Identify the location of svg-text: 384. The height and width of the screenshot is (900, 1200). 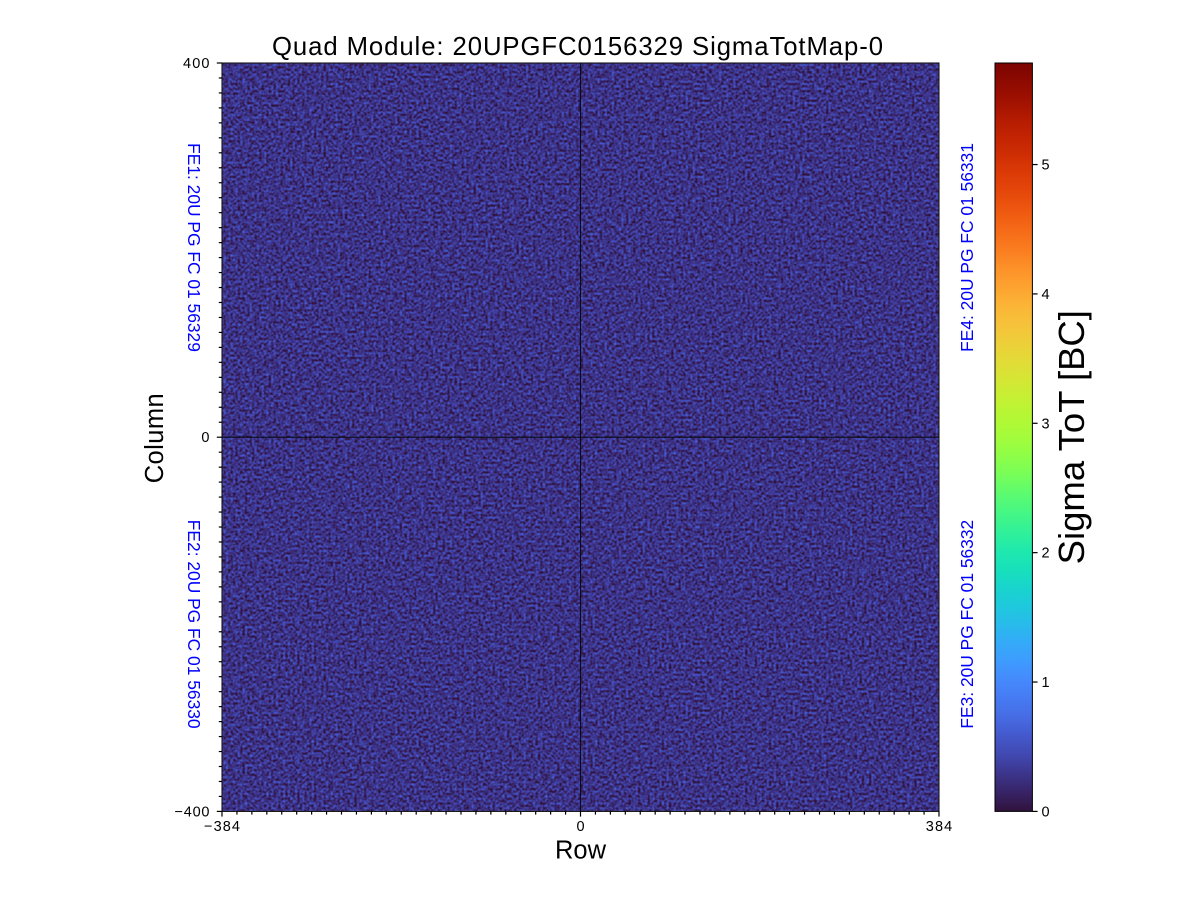
(939, 827).